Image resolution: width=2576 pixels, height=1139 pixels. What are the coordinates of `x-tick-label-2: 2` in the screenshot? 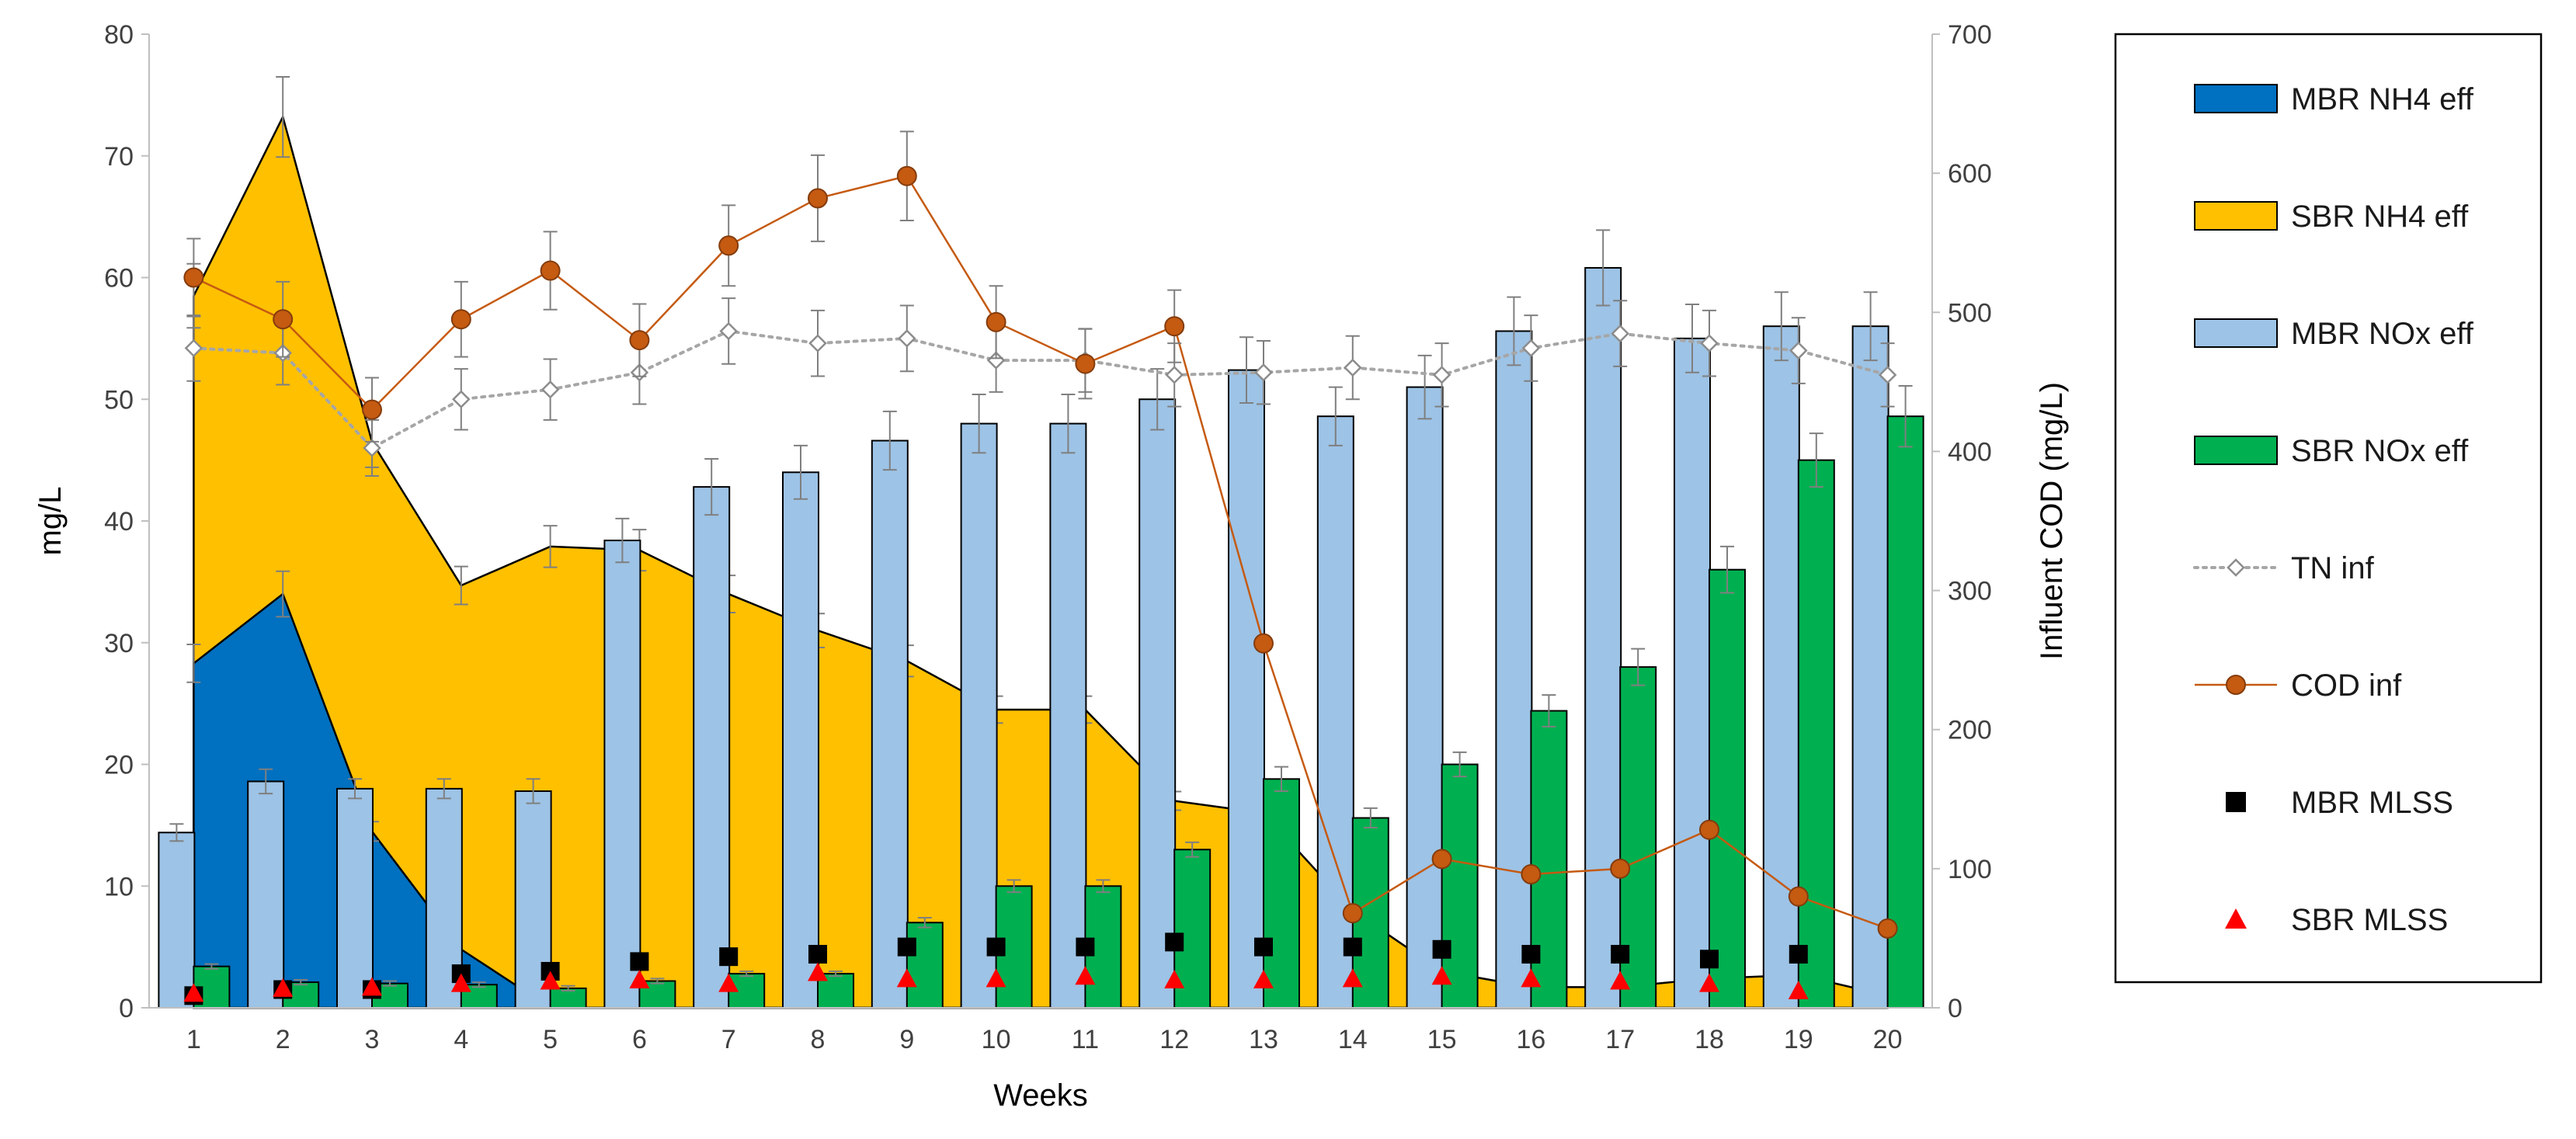 It's located at (283, 1039).